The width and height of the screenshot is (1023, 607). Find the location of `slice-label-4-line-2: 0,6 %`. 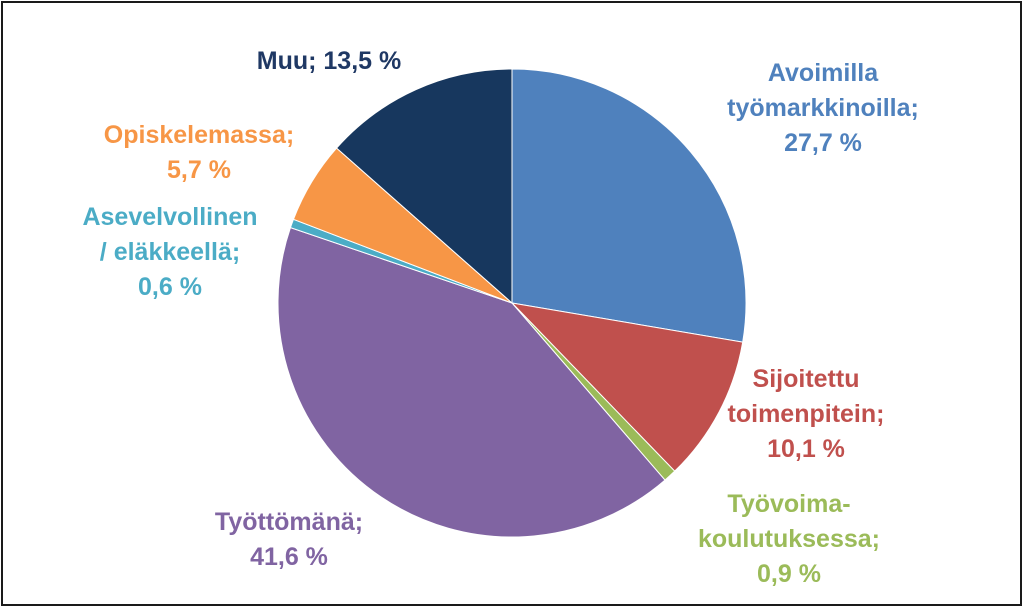

slice-label-4-line-2: 0,6 % is located at coordinates (170, 287).